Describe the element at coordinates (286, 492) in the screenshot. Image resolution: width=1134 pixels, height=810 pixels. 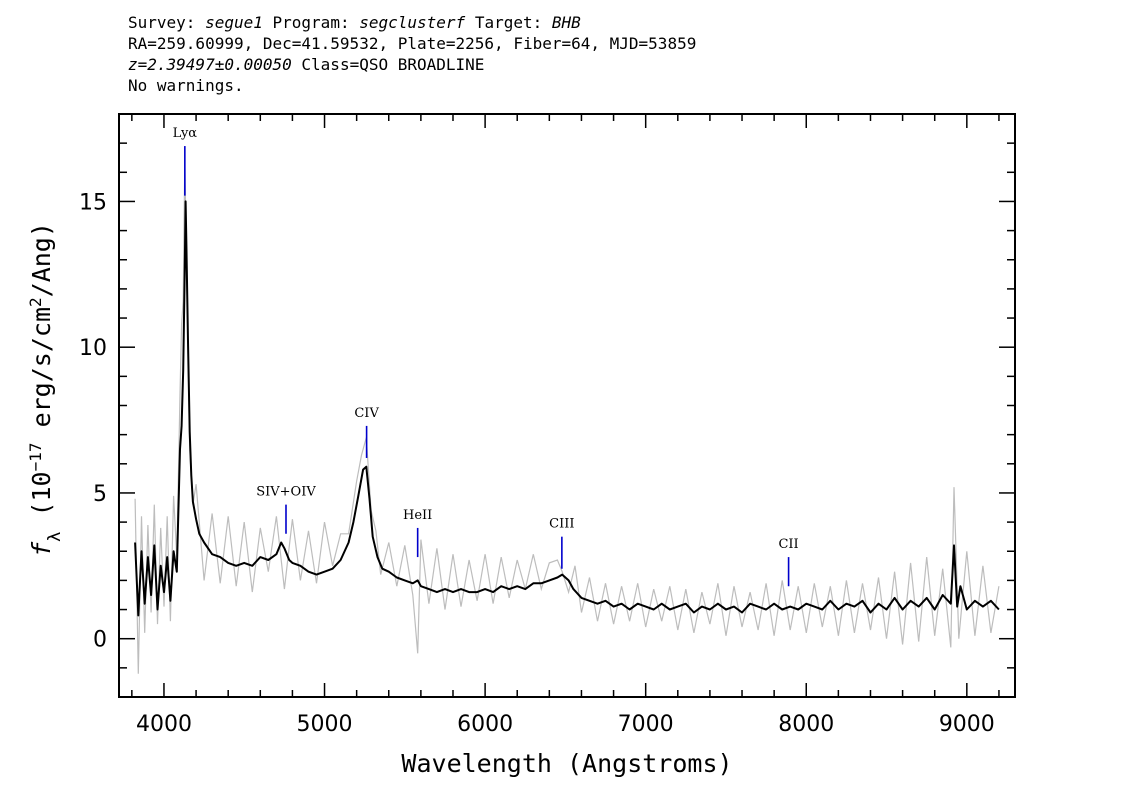
I see `emission-line-label: SIV+OIV` at that location.